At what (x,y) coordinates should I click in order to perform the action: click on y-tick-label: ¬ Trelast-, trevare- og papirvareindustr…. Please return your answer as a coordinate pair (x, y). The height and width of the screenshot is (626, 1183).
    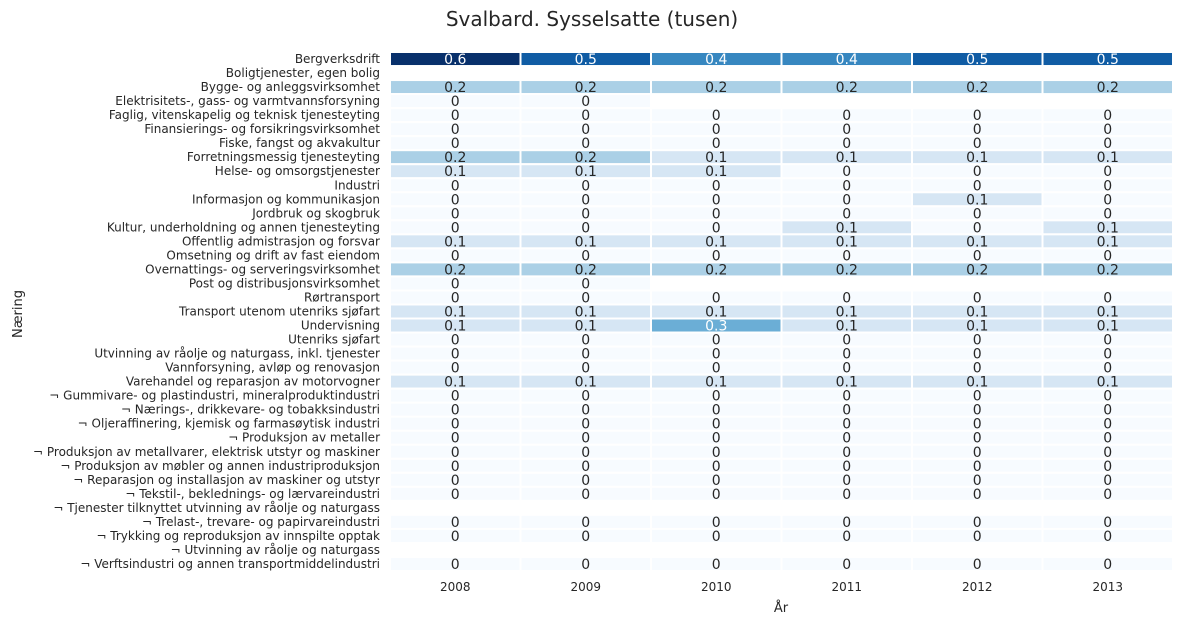
    Looking at the image, I should click on (261, 522).